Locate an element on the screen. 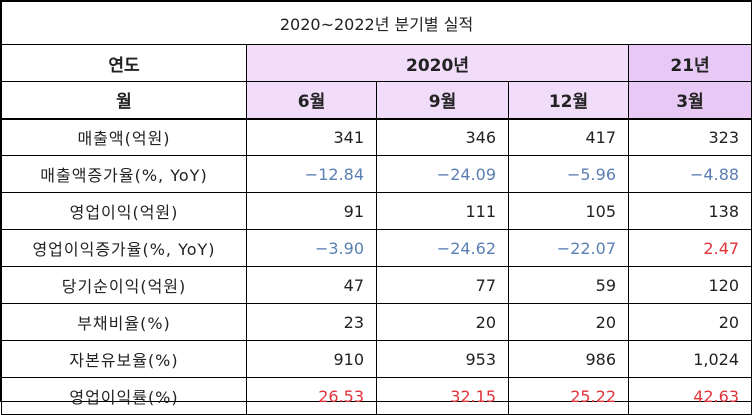 This screenshot has height=415, width=752. month-header-1: 9월 is located at coordinates (442, 100).